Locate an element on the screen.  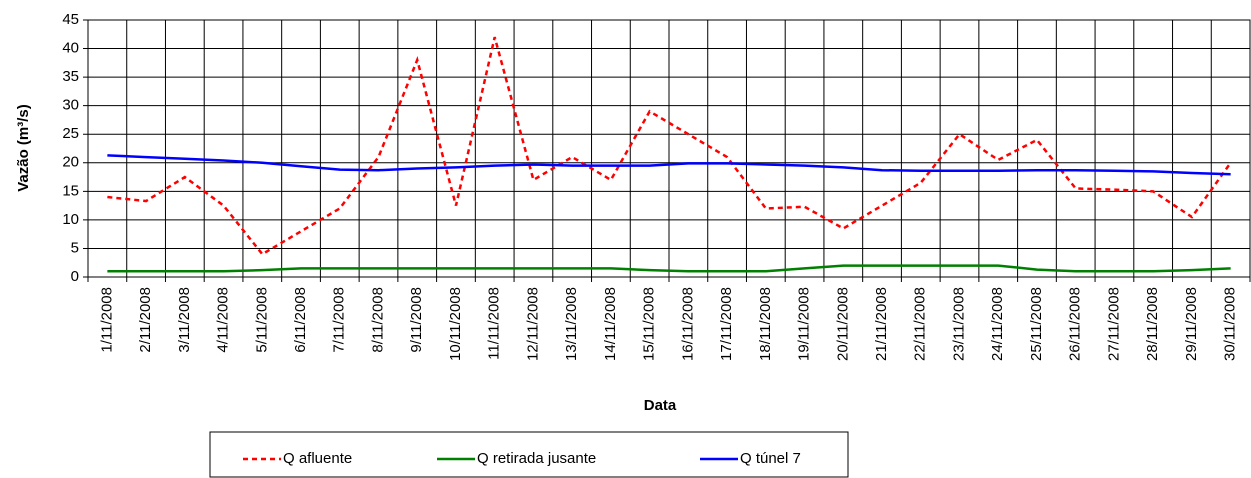
y-tick-label: 5 is located at coordinates (75, 247).